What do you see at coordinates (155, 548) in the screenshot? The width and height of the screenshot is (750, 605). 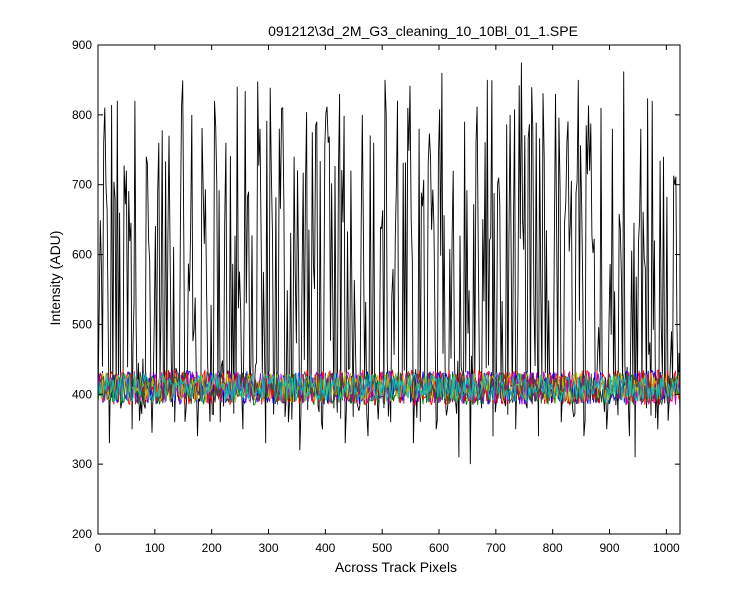 I see `x-tick-label: 100` at bounding box center [155, 548].